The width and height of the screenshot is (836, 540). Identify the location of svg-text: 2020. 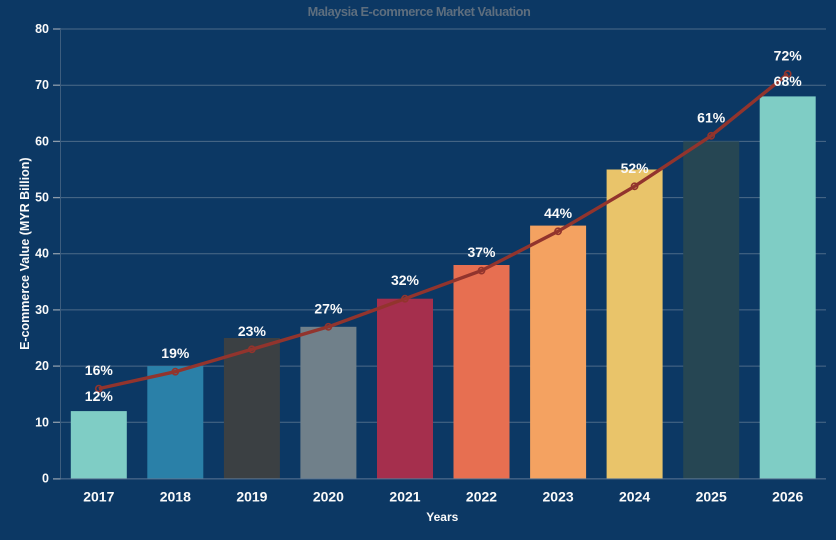
(328, 497).